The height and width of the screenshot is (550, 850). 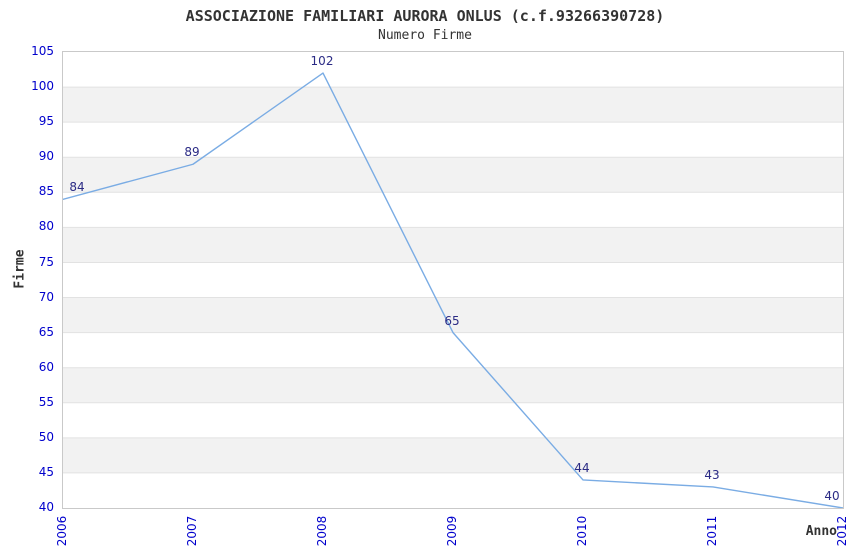 I want to click on y-tick-label: 65, so click(x=46, y=331).